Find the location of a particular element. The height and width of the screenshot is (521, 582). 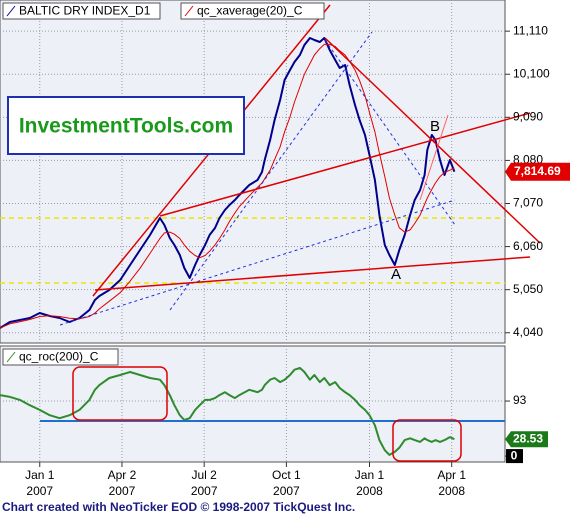

y-tick-label: 10,100 is located at coordinates (531, 73).